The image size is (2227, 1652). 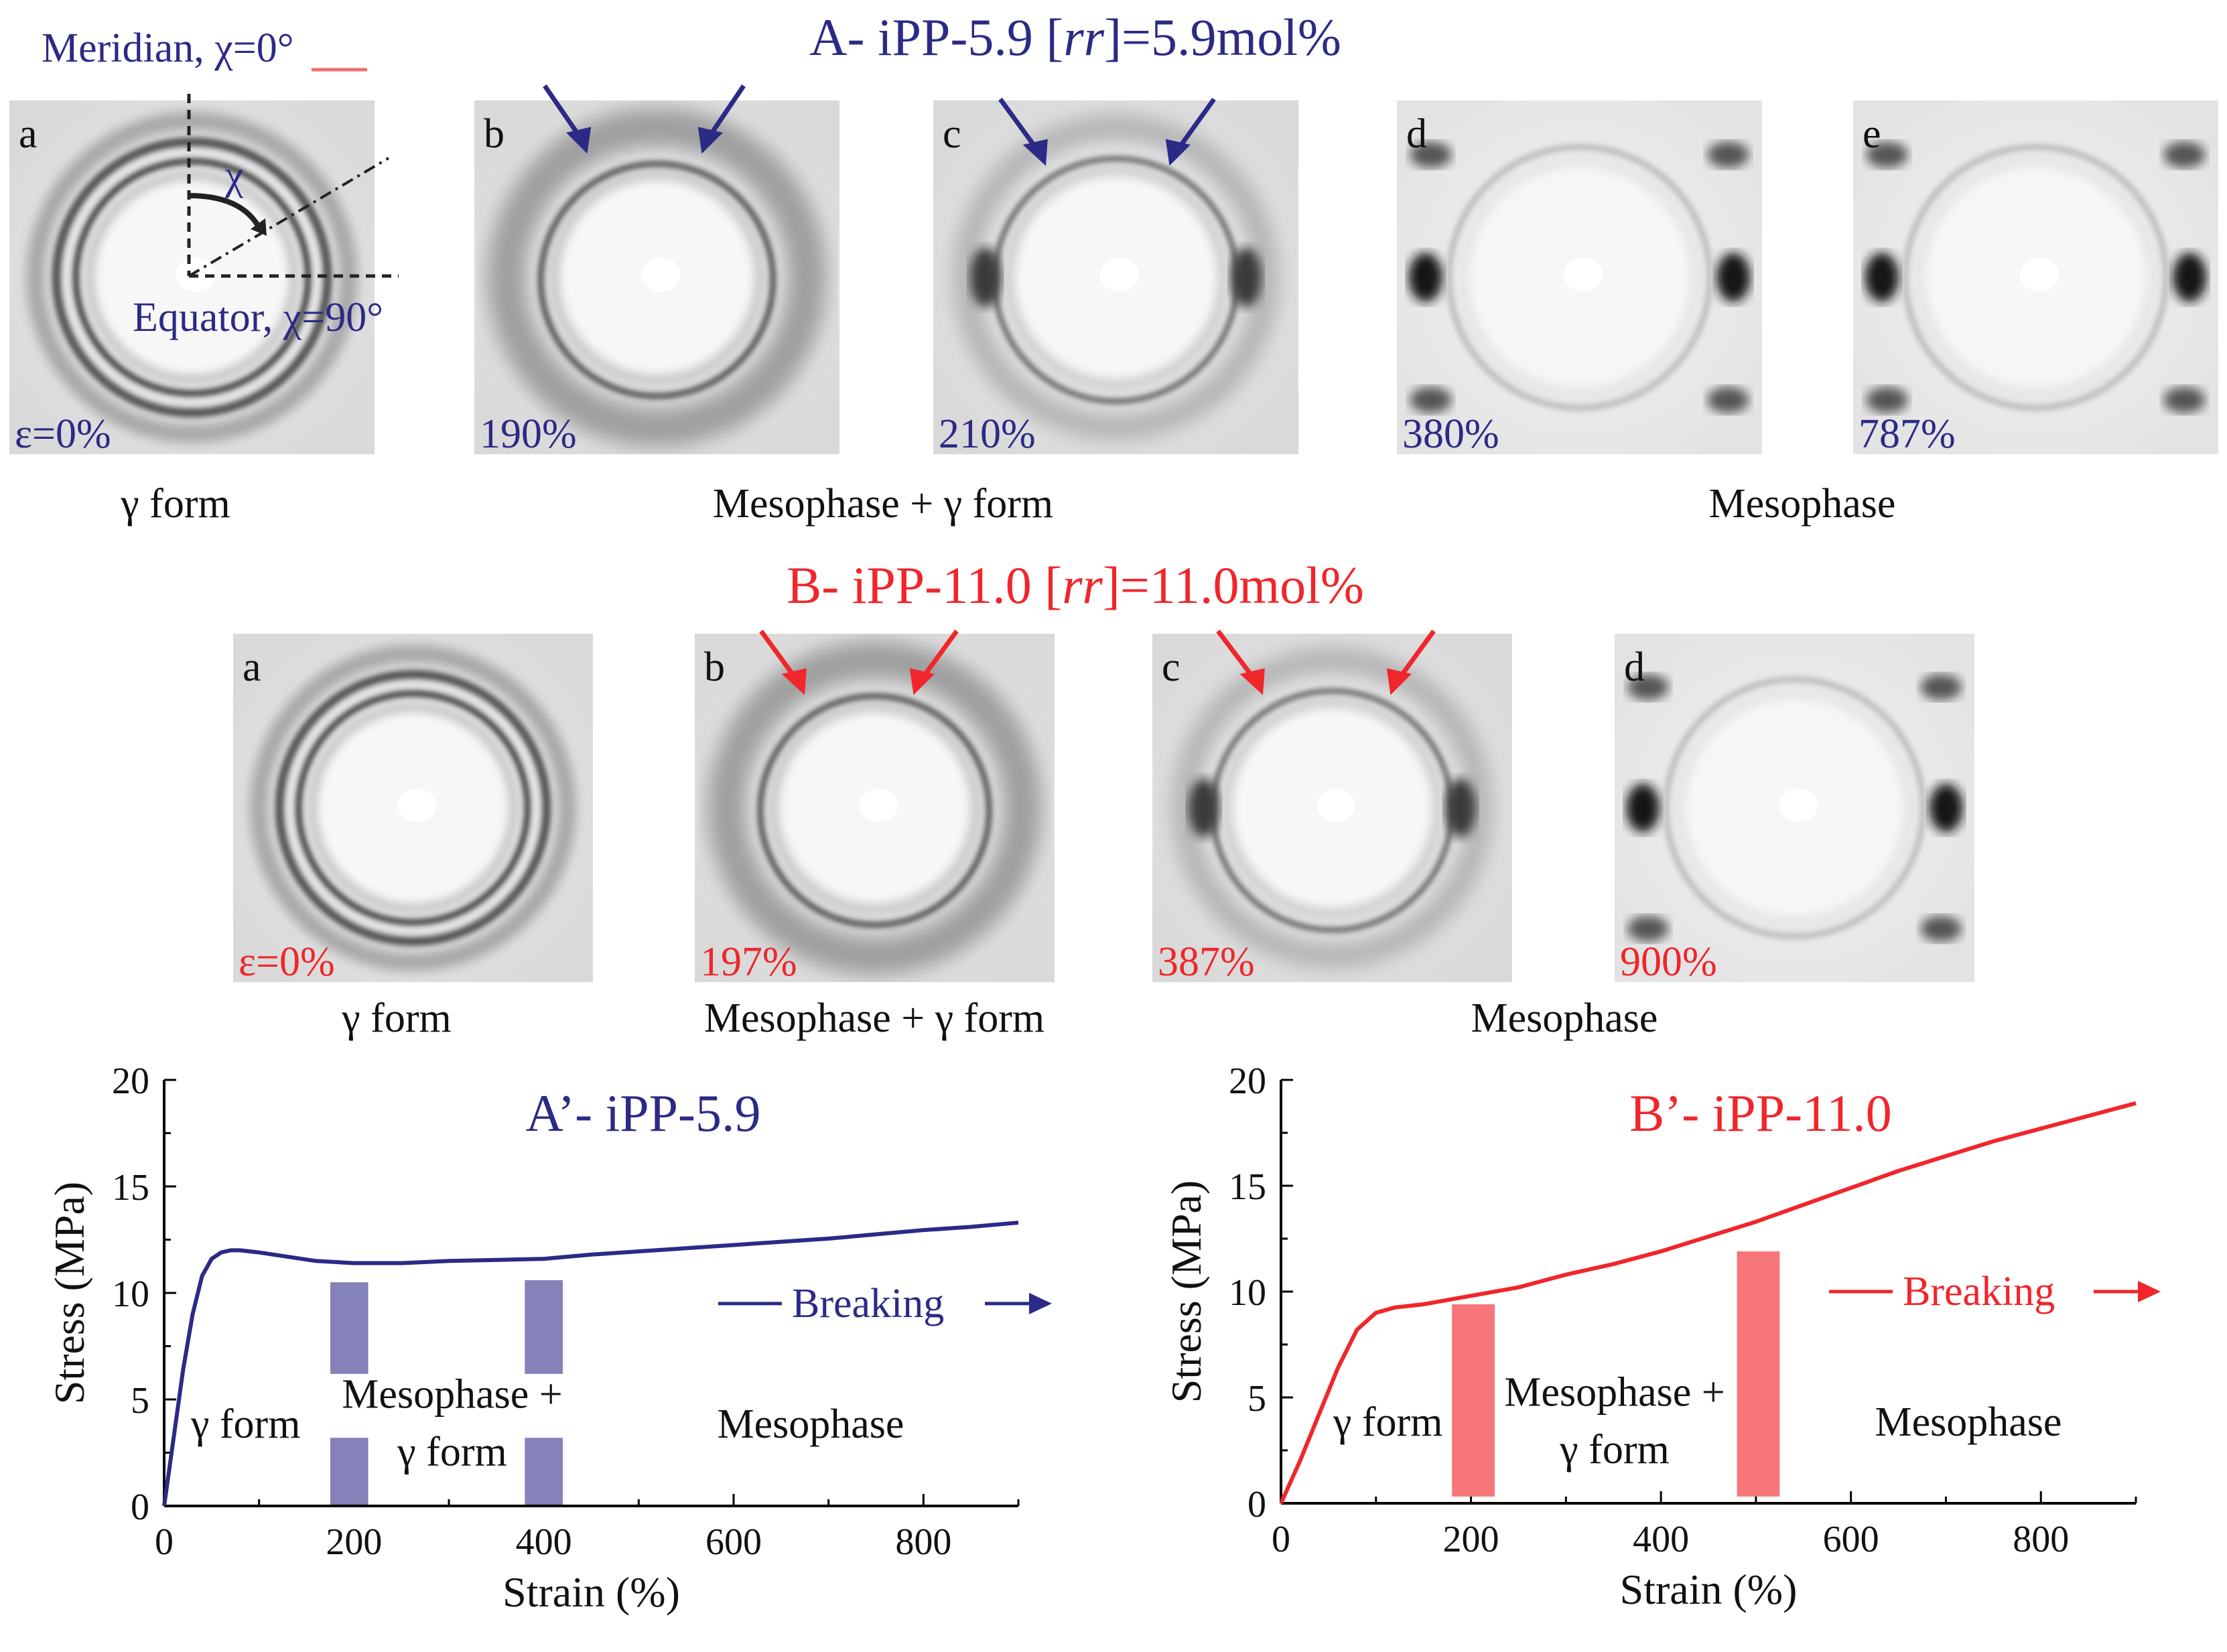 What do you see at coordinates (234, 175) in the screenshot?
I see `chi-symbol: χ` at bounding box center [234, 175].